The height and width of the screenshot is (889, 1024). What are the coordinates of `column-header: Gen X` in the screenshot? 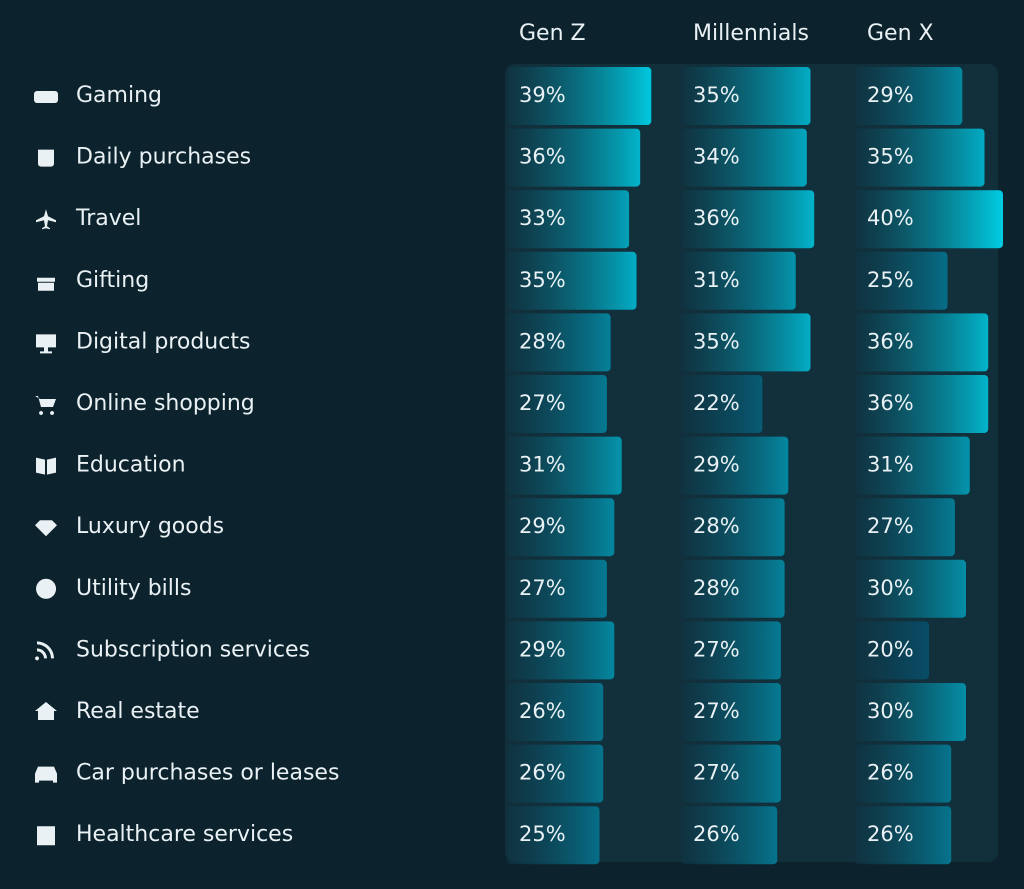 It's located at (900, 33).